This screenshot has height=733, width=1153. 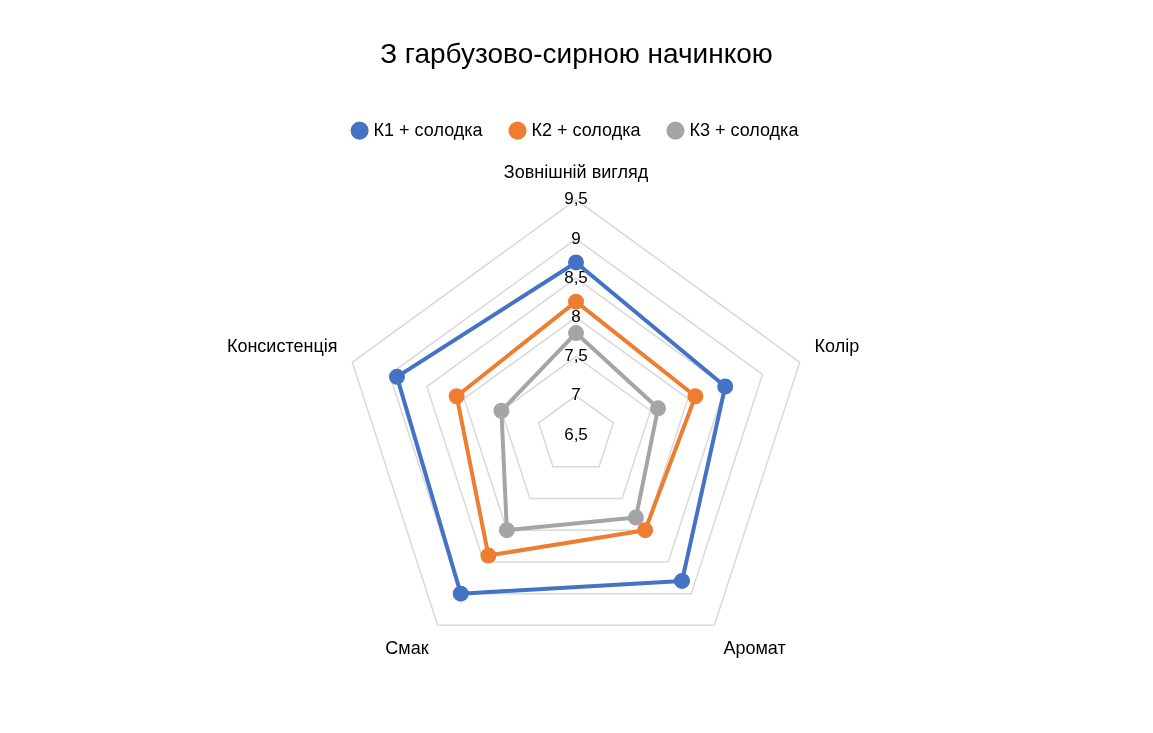 I want to click on spoke-label: Зовнішній вигляд, so click(x=576, y=172).